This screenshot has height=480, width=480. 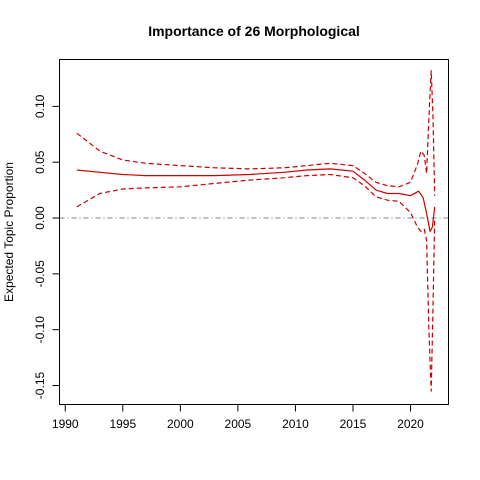 What do you see at coordinates (65, 424) in the screenshot?
I see `x-tick-label: 1990` at bounding box center [65, 424].